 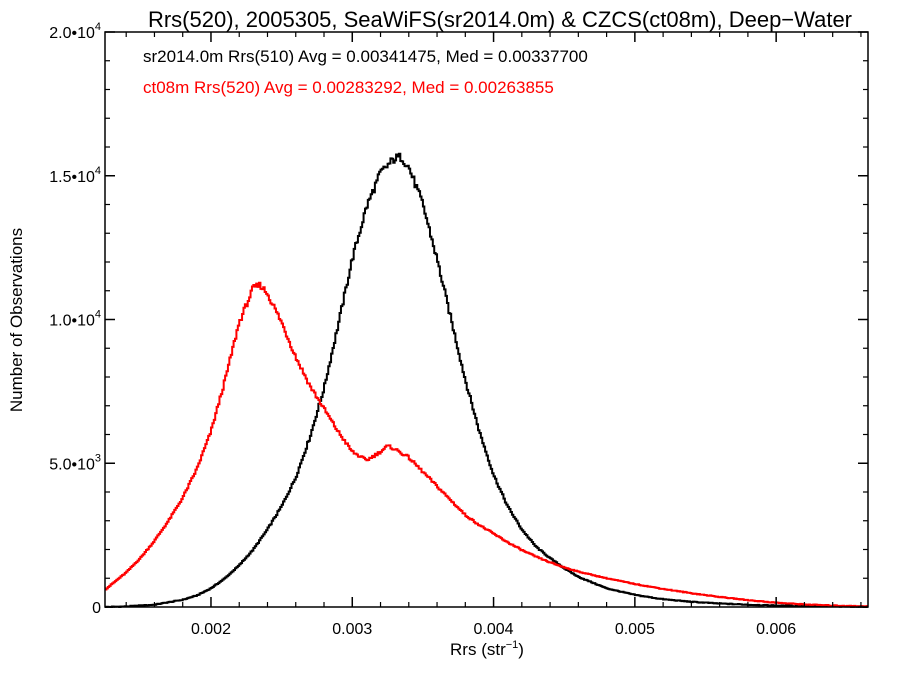 I want to click on x-axis-label-tail: ), so click(x=521, y=649).